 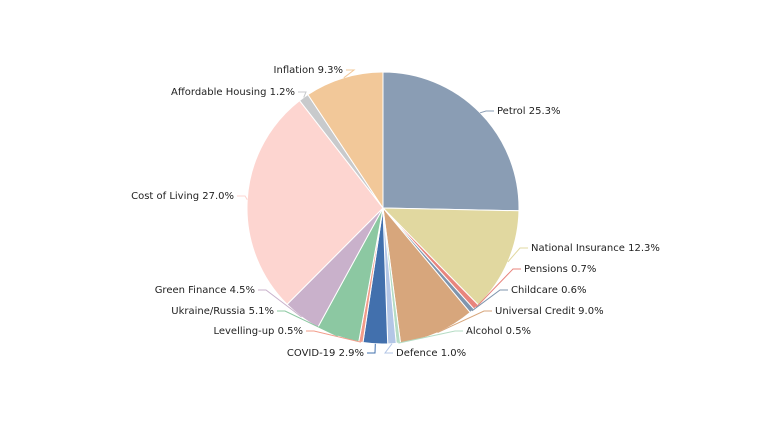 I want to click on leader-line-green-finance, so click(x=280, y=303).